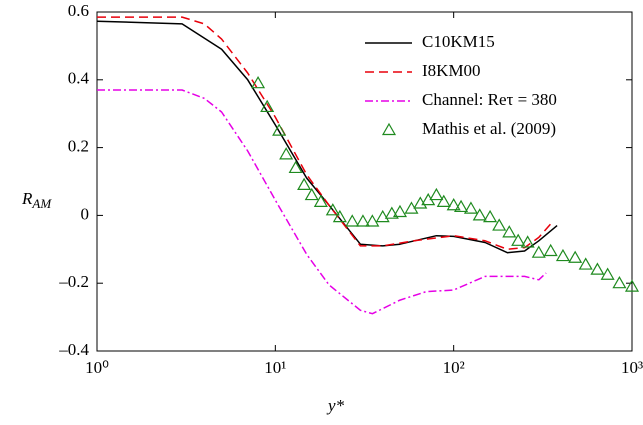 The width and height of the screenshot is (643, 425). What do you see at coordinates (489, 99) in the screenshot?
I see `legend-label: Channel: Reτ = 380` at bounding box center [489, 99].